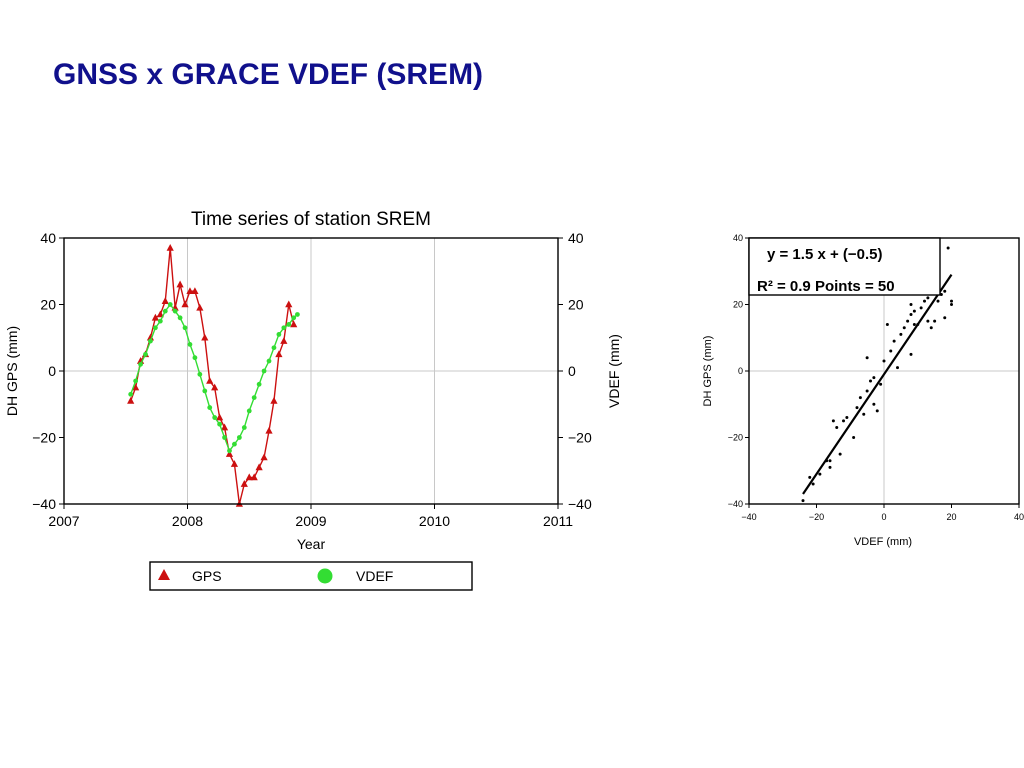 Image resolution: width=1024 pixels, height=768 pixels. What do you see at coordinates (48, 305) in the screenshot?
I see `ts-ytick-label-left: 20` at bounding box center [48, 305].